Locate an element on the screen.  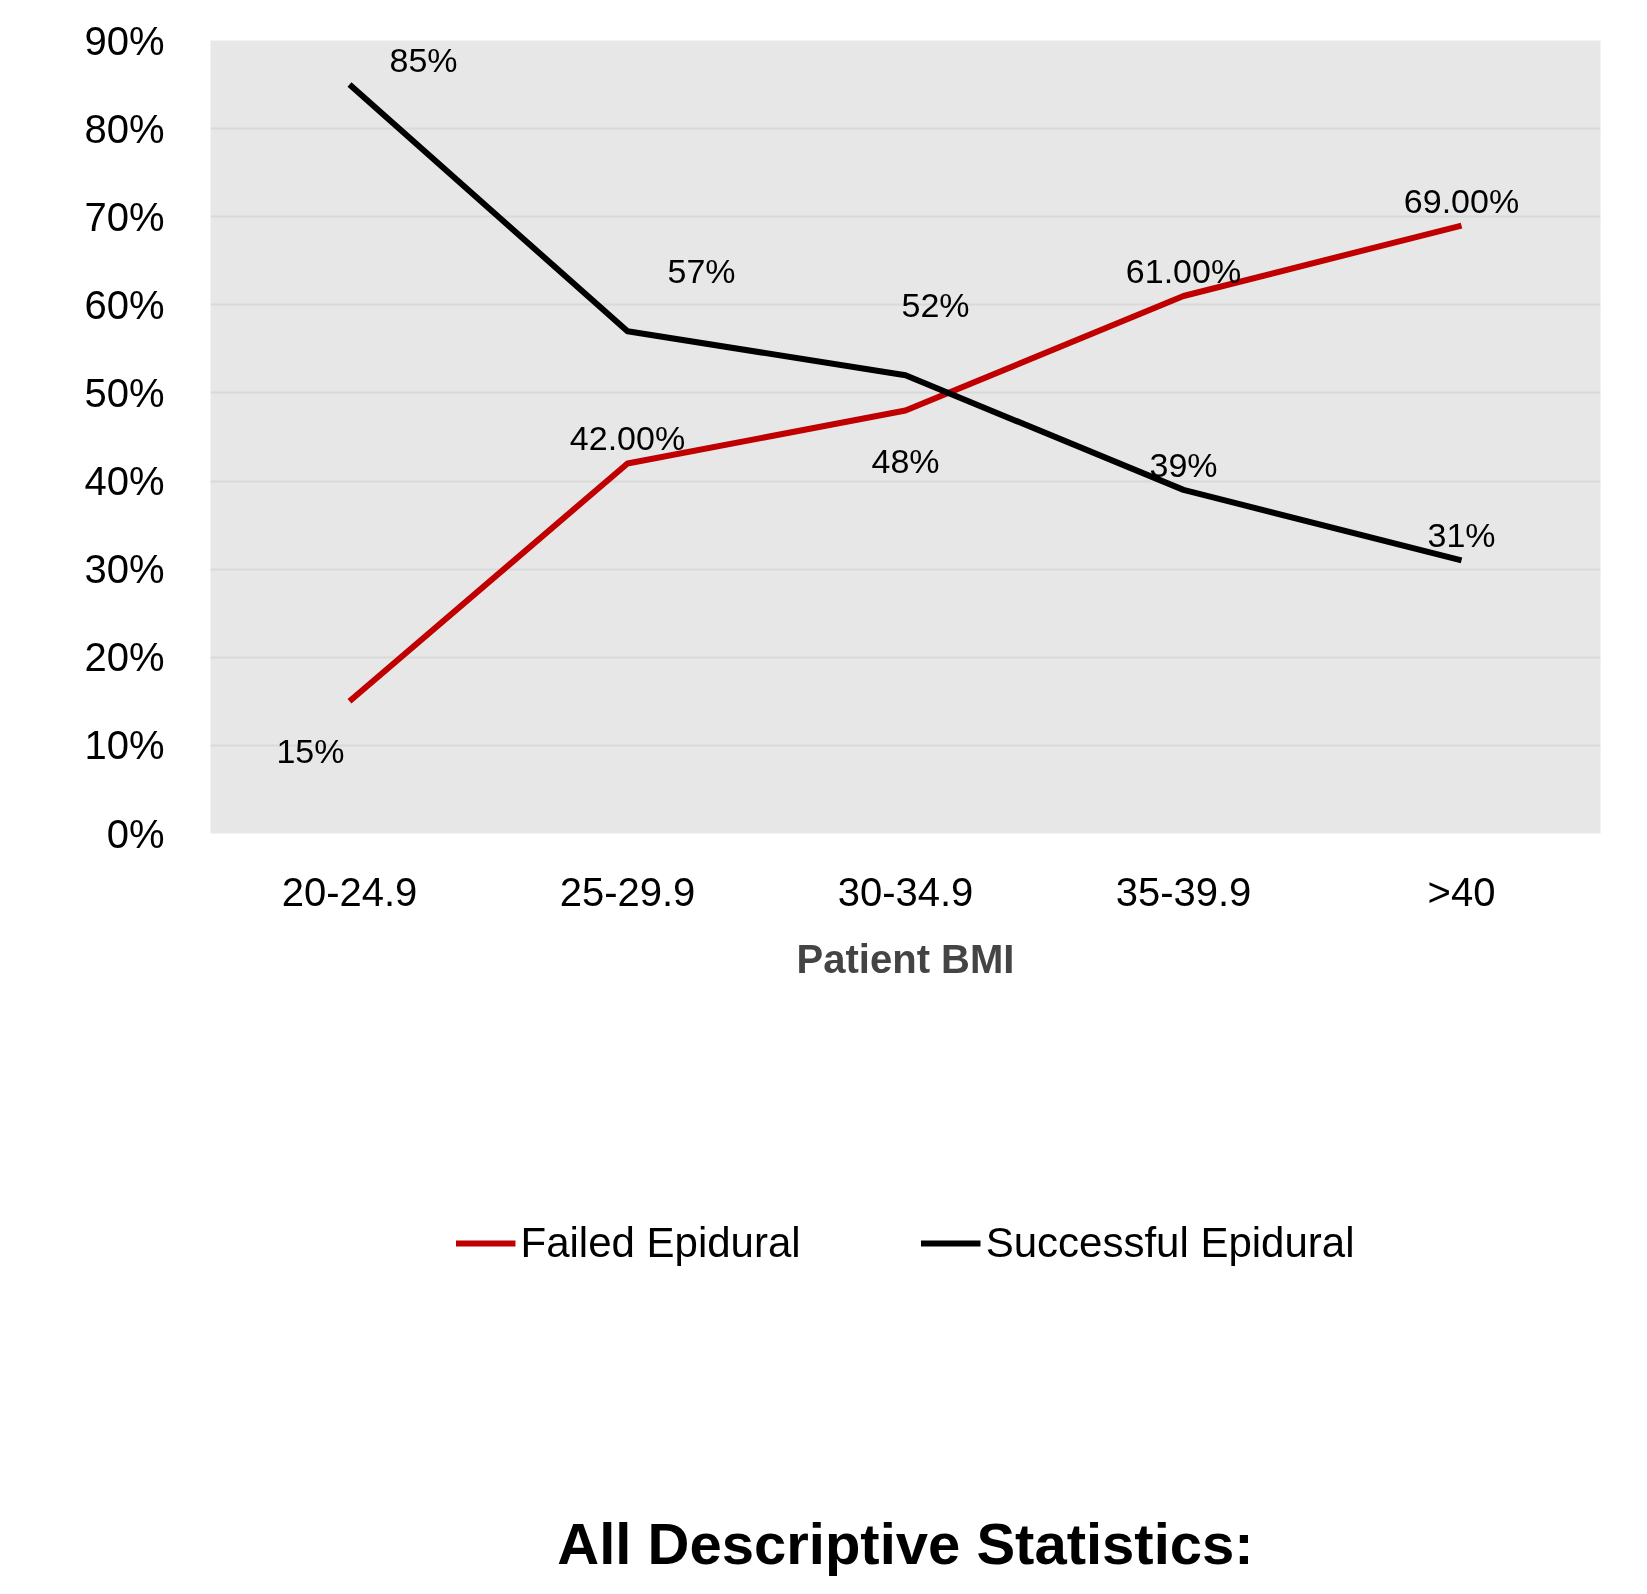
x-tick-label: 20-24.9 is located at coordinates (349, 891).